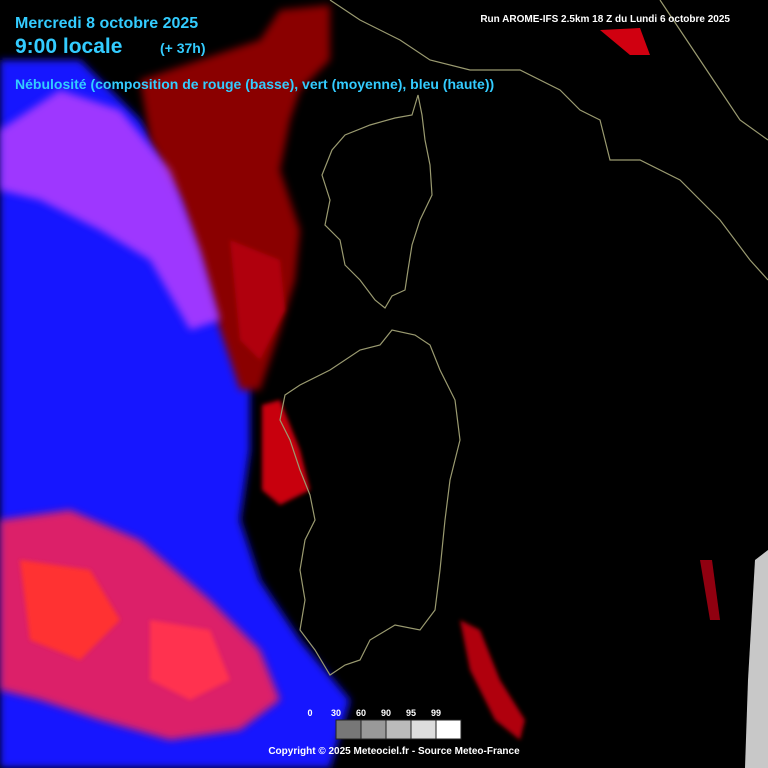 The width and height of the screenshot is (768, 768). What do you see at coordinates (106, 23) in the screenshot?
I see `date: Mercredi 8 octobre 2025` at bounding box center [106, 23].